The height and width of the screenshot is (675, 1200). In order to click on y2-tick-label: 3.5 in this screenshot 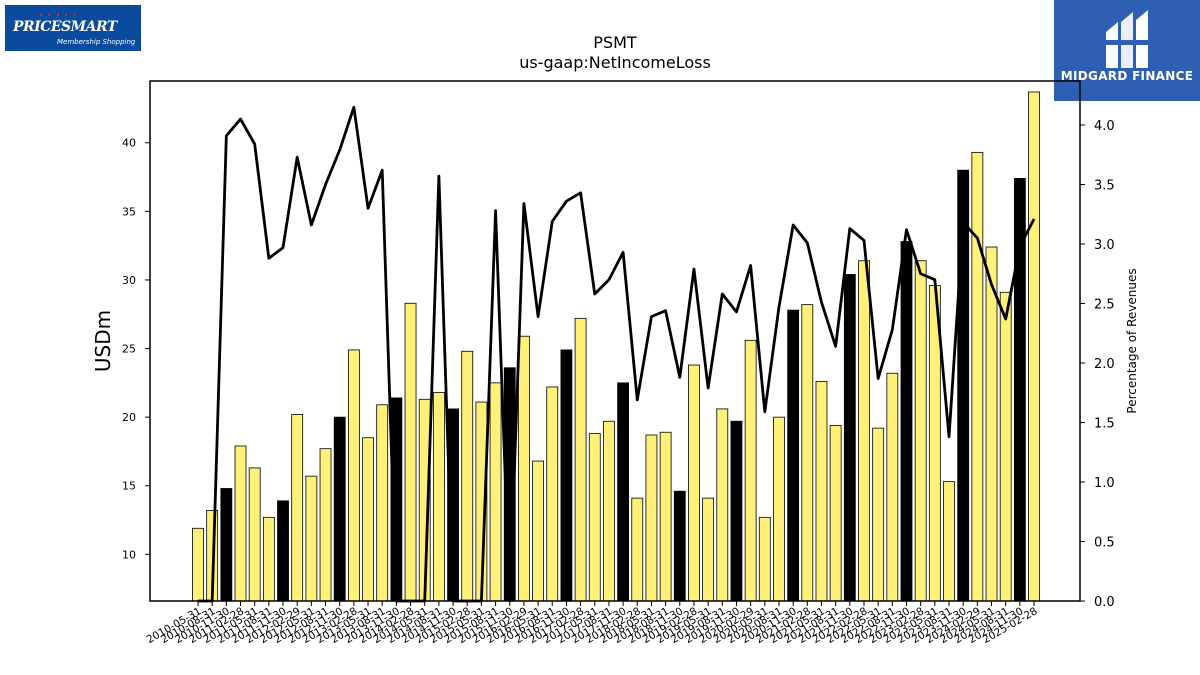, I will do `click(1104, 186)`.